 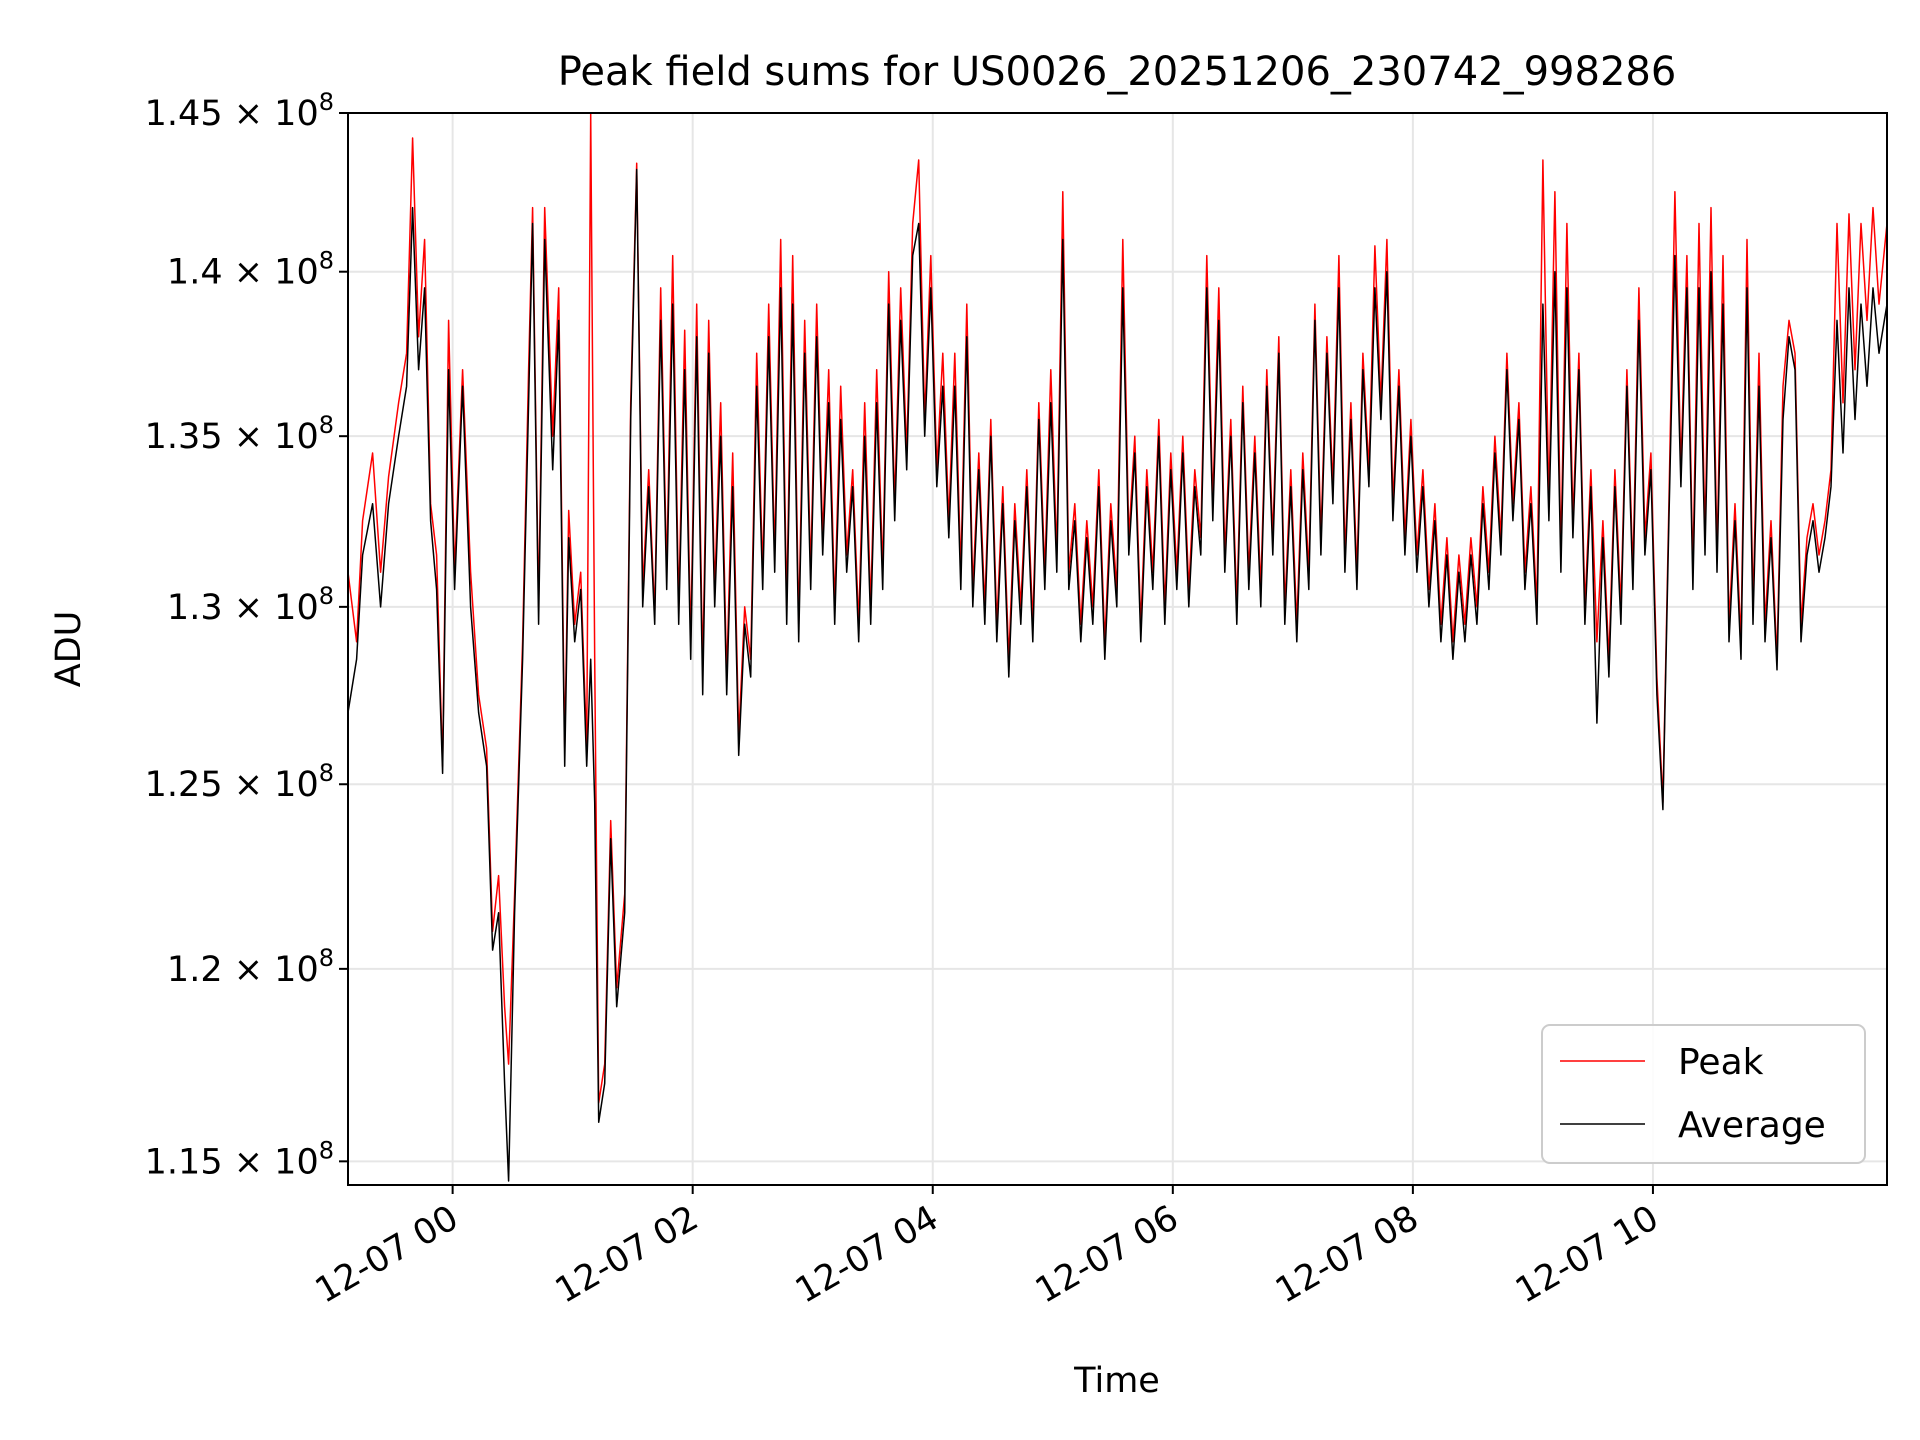 What do you see at coordinates (184, 785) in the screenshot?
I see `y-tick-mantissa: 1.25` at bounding box center [184, 785].